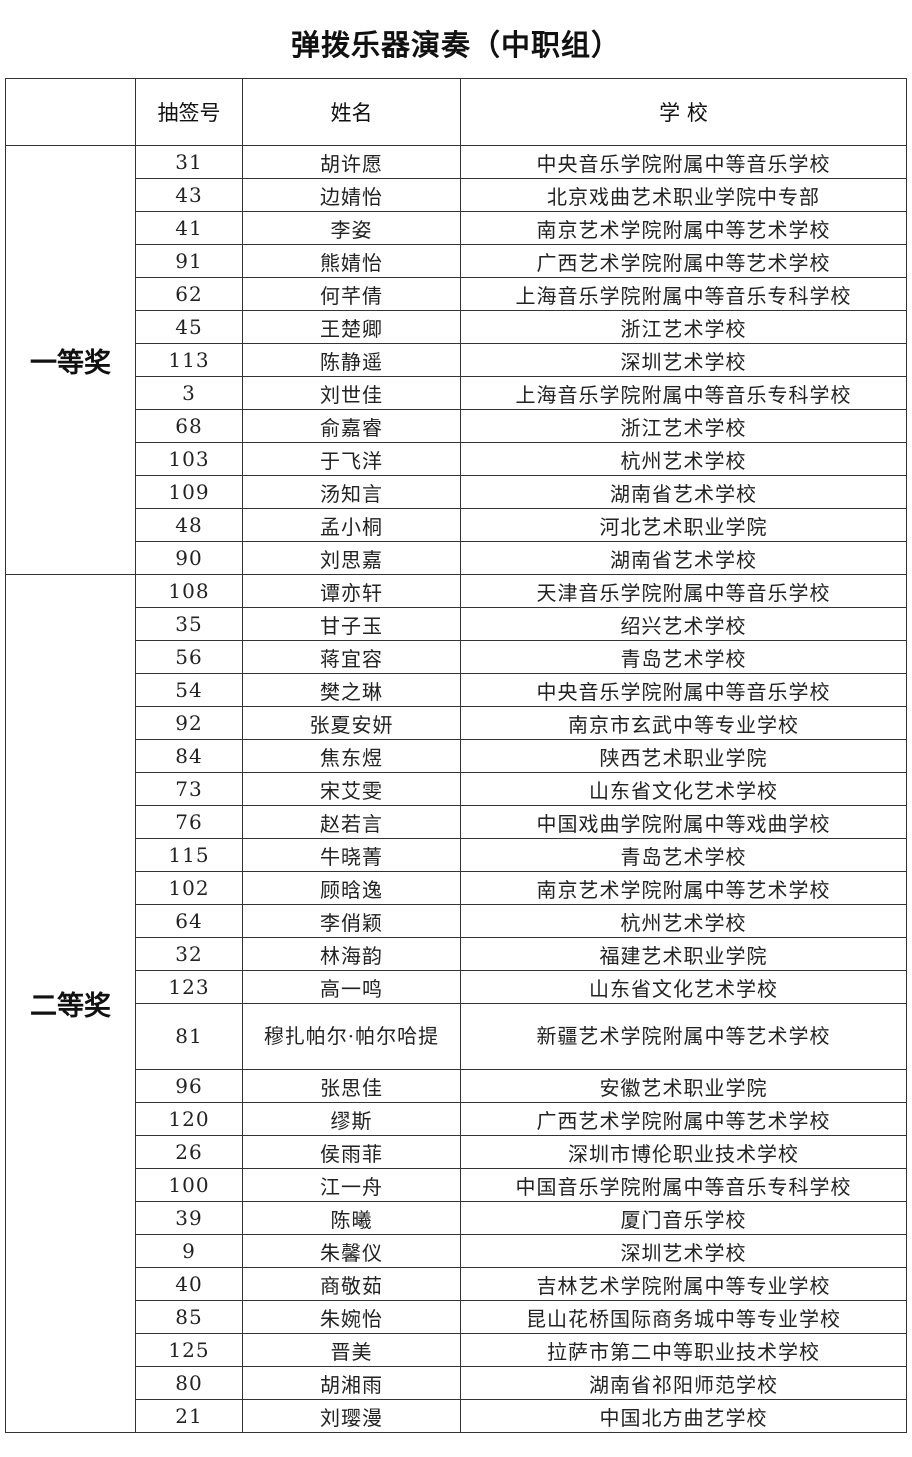 This screenshot has height=1457, width=912. I want to click on table-row: 64 李俏颖 杭州艺术学校, so click(456, 921).